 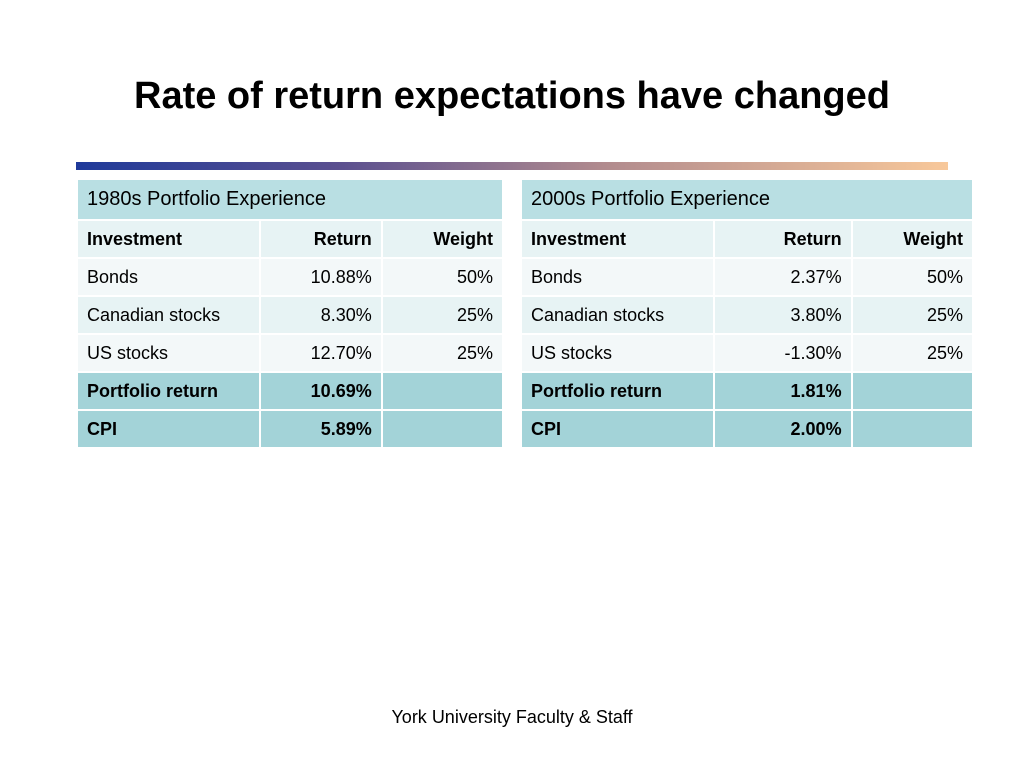 I want to click on table-row: US stocks 12.70% 25%, so click(x=290, y=353).